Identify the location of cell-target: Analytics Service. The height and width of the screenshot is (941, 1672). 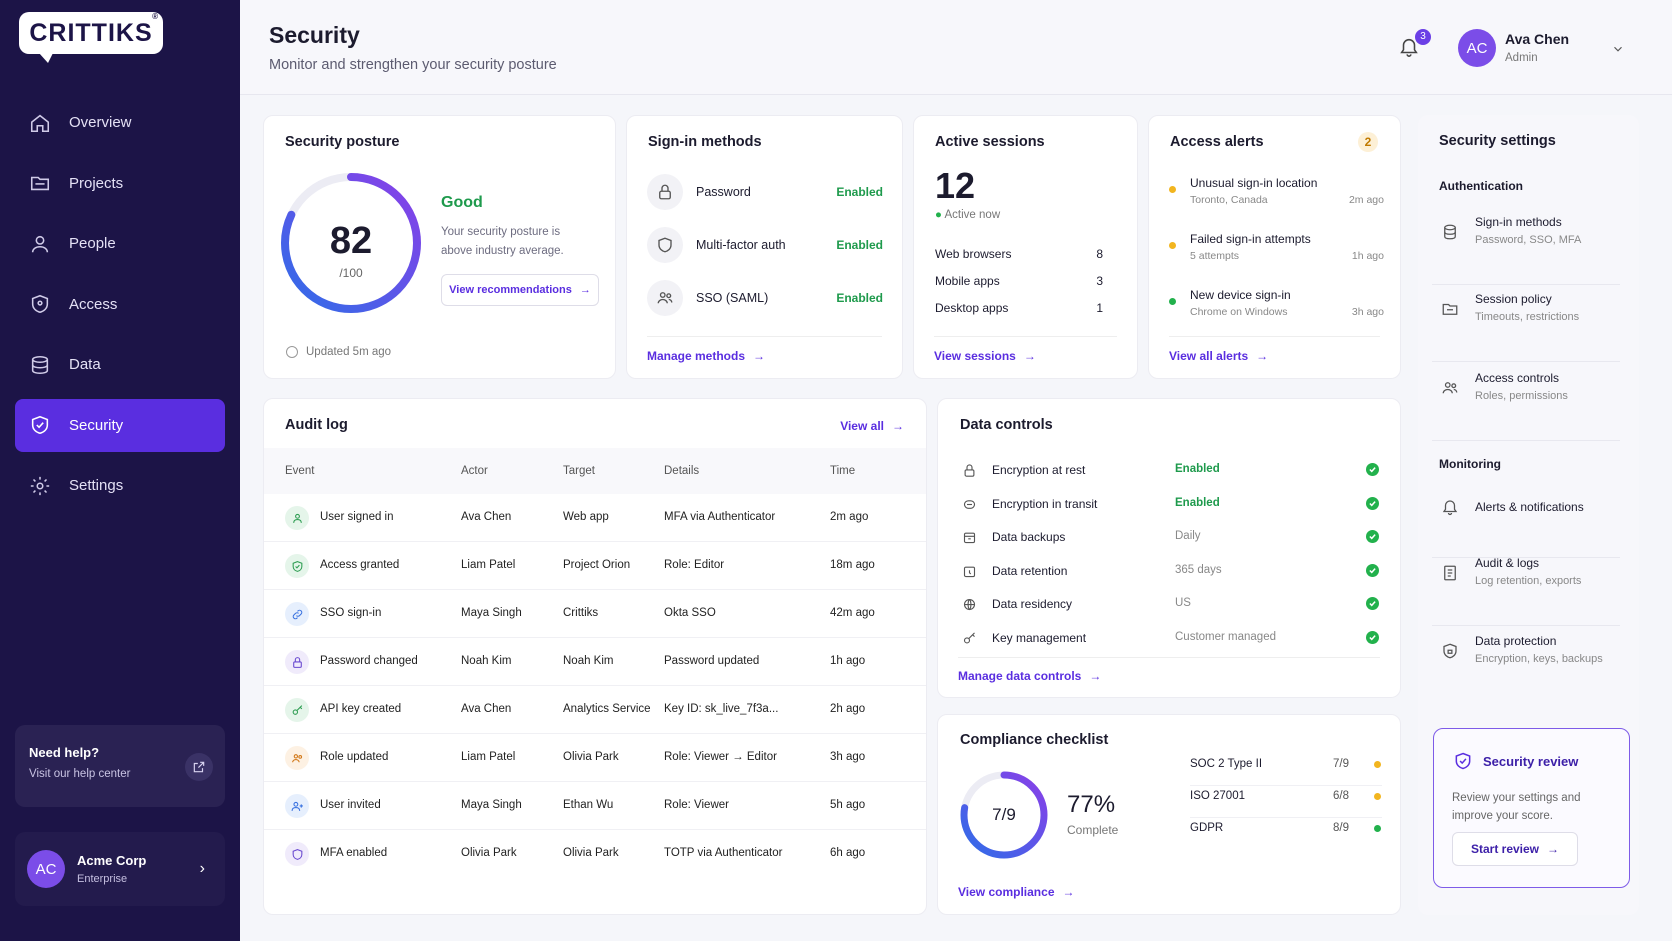
(607, 709).